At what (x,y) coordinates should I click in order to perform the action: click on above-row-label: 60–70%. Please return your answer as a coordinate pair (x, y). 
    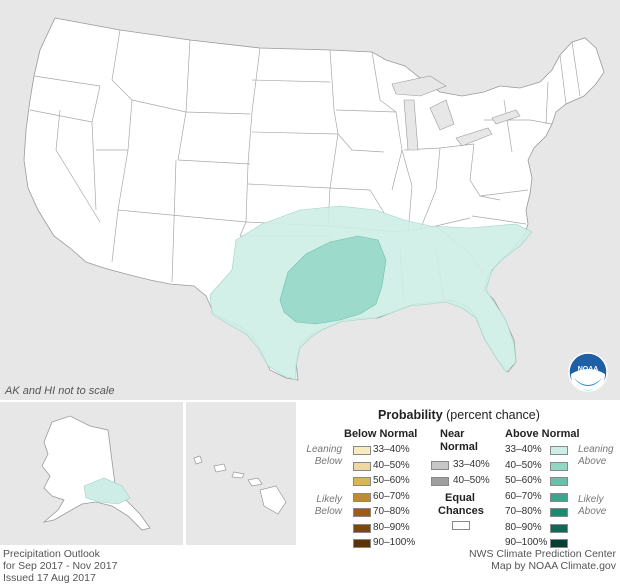
    Looking at the image, I should click on (523, 496).